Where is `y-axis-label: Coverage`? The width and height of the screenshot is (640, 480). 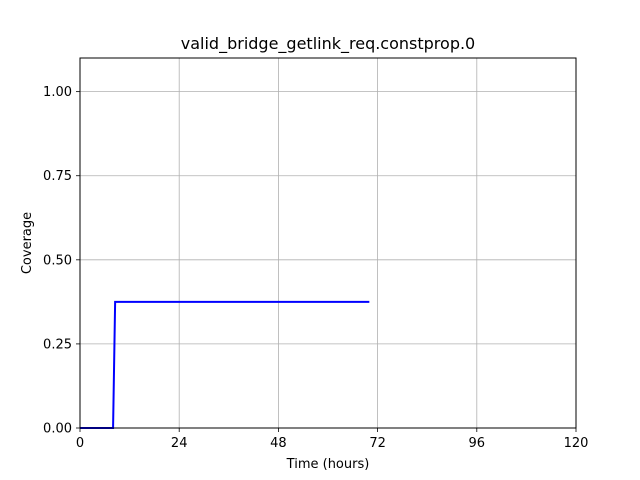 y-axis-label: Coverage is located at coordinates (27, 243).